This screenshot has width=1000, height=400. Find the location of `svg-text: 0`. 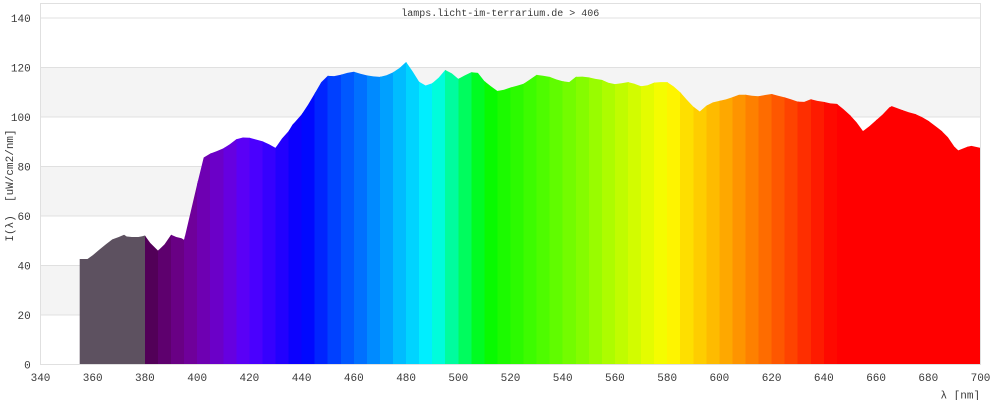

svg-text: 0 is located at coordinates (27, 366).